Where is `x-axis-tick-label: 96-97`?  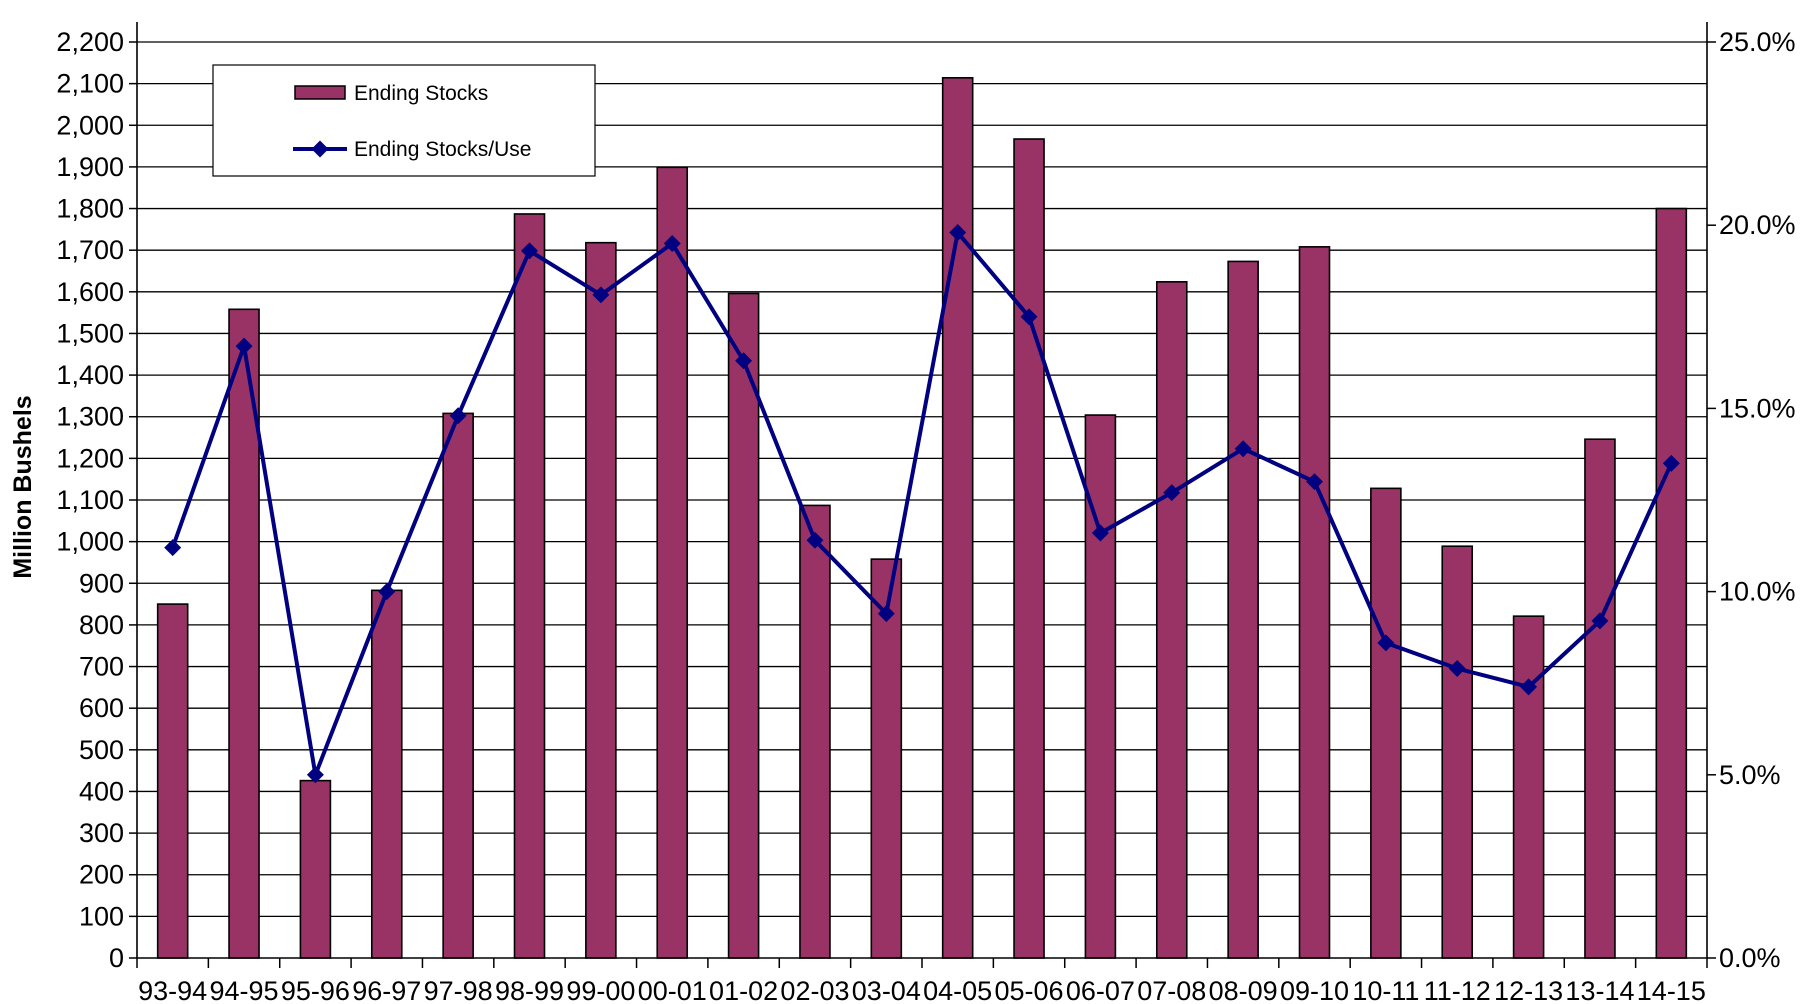 x-axis-tick-label: 96-97 is located at coordinates (386, 990).